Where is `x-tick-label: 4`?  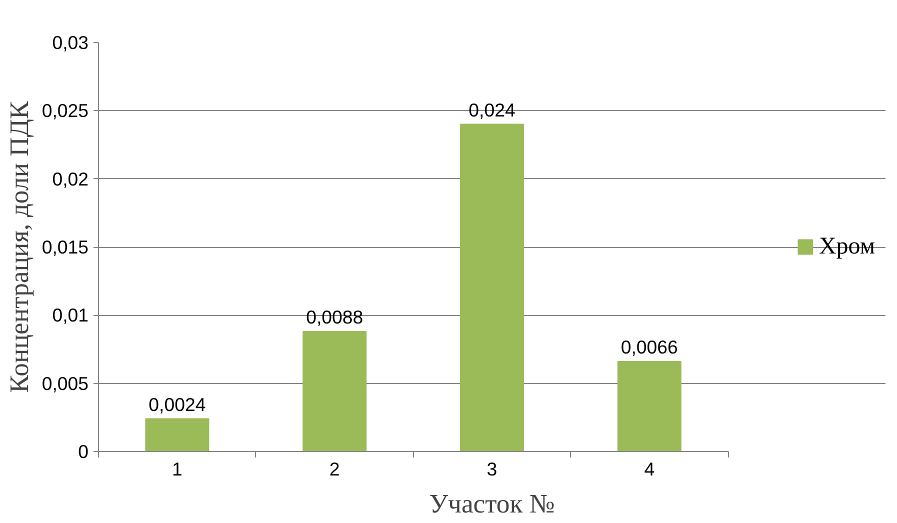 x-tick-label: 4 is located at coordinates (649, 469).